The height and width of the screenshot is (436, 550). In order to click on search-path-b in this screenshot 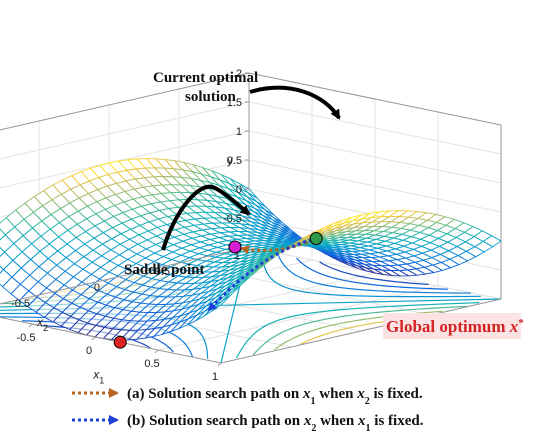, I will do `click(260, 275)`.